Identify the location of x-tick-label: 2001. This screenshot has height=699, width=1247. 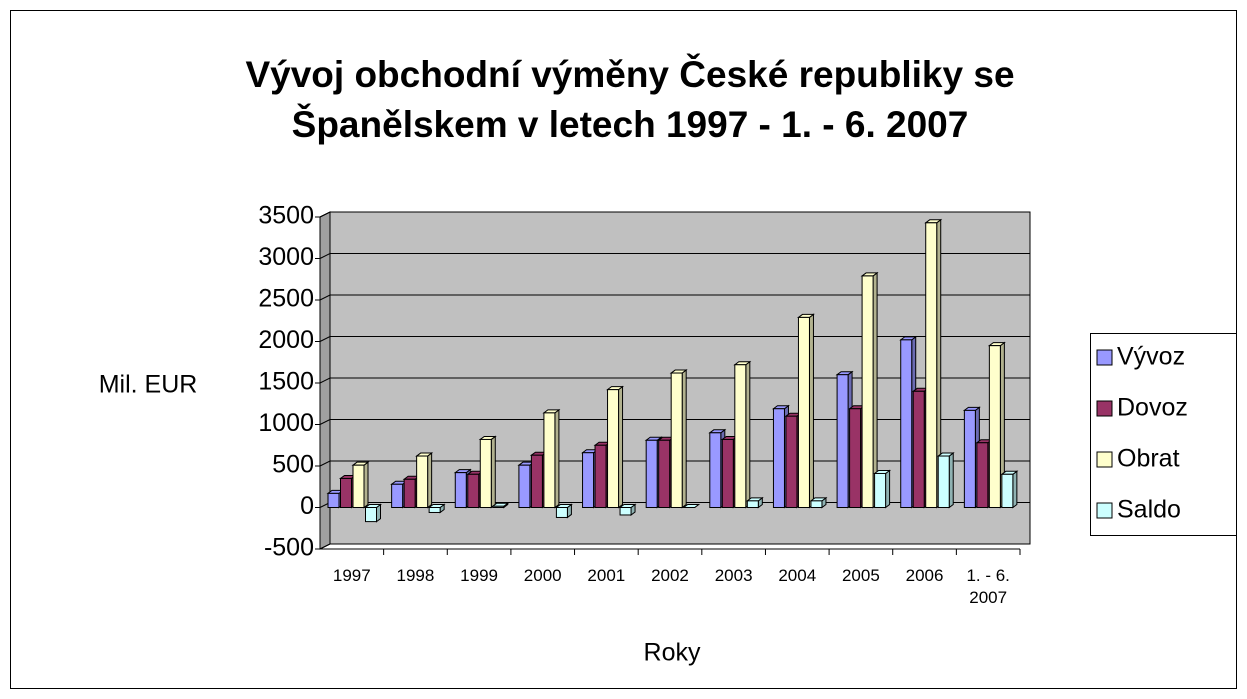
(606, 575).